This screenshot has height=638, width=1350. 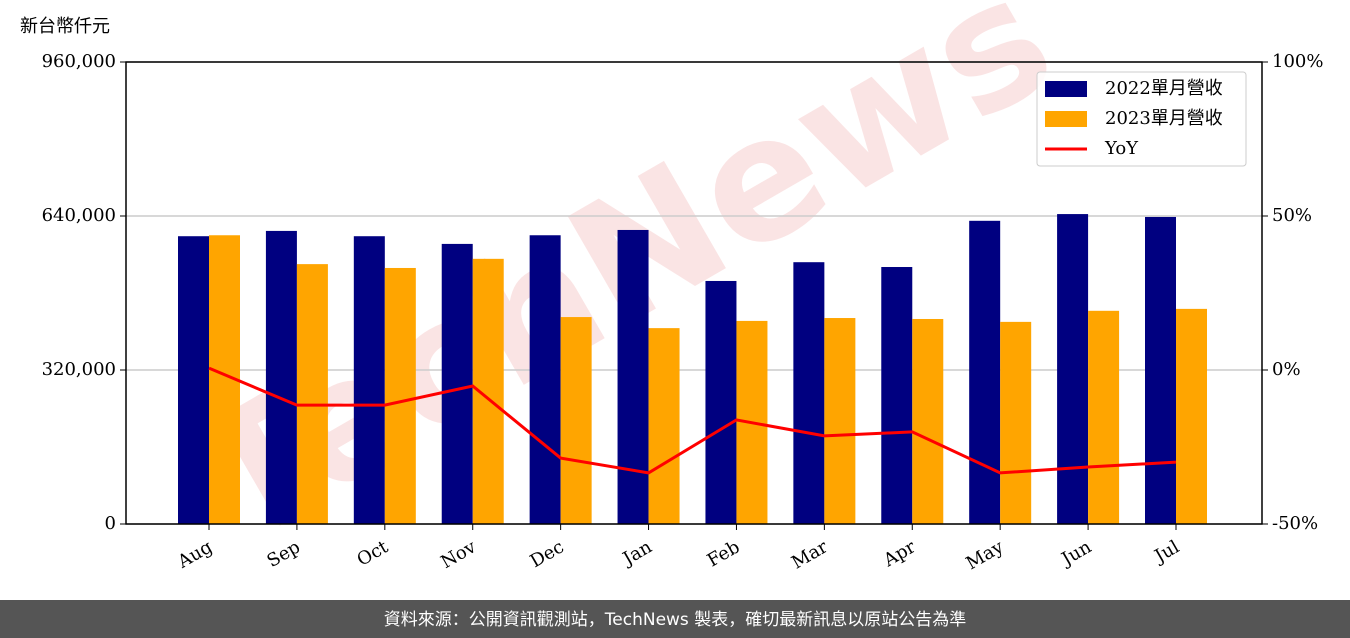 What do you see at coordinates (1297, 61) in the screenshot?
I see `y2-tick-label: 100%` at bounding box center [1297, 61].